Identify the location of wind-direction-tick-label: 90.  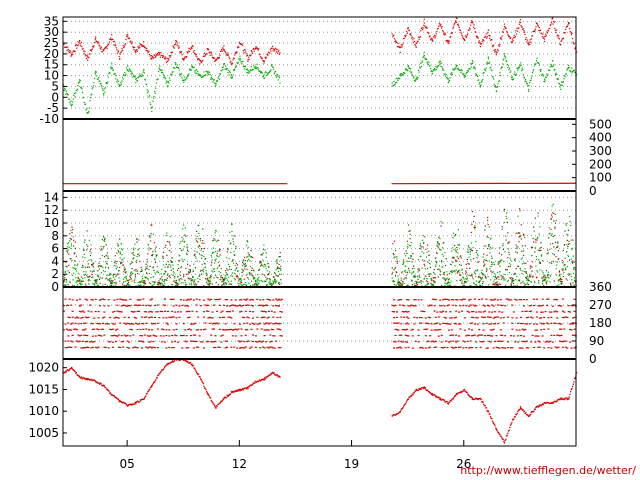
(596, 341).